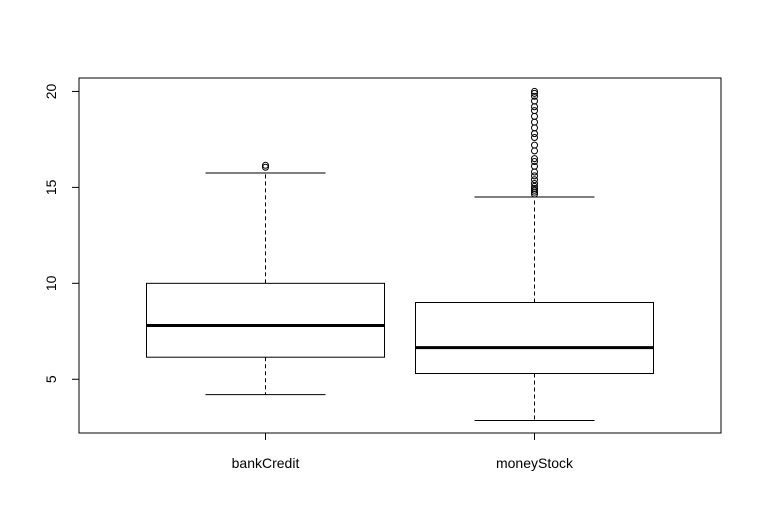 This screenshot has width=762, height=531. Describe the element at coordinates (403, 451) in the screenshot. I see `x-axis: bankCredit moneyStock` at that location.